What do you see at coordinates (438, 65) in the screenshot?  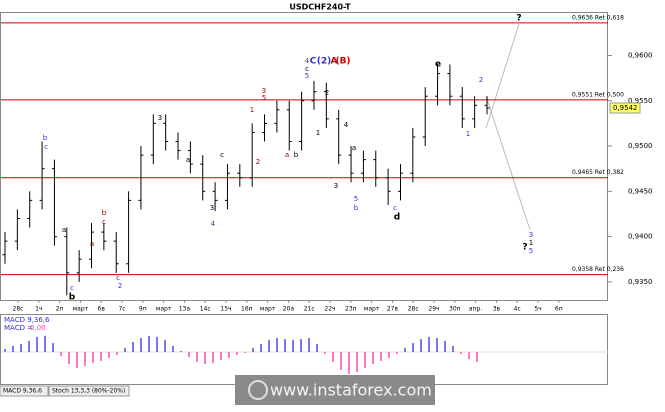 I see `wave-label: e` at bounding box center [438, 65].